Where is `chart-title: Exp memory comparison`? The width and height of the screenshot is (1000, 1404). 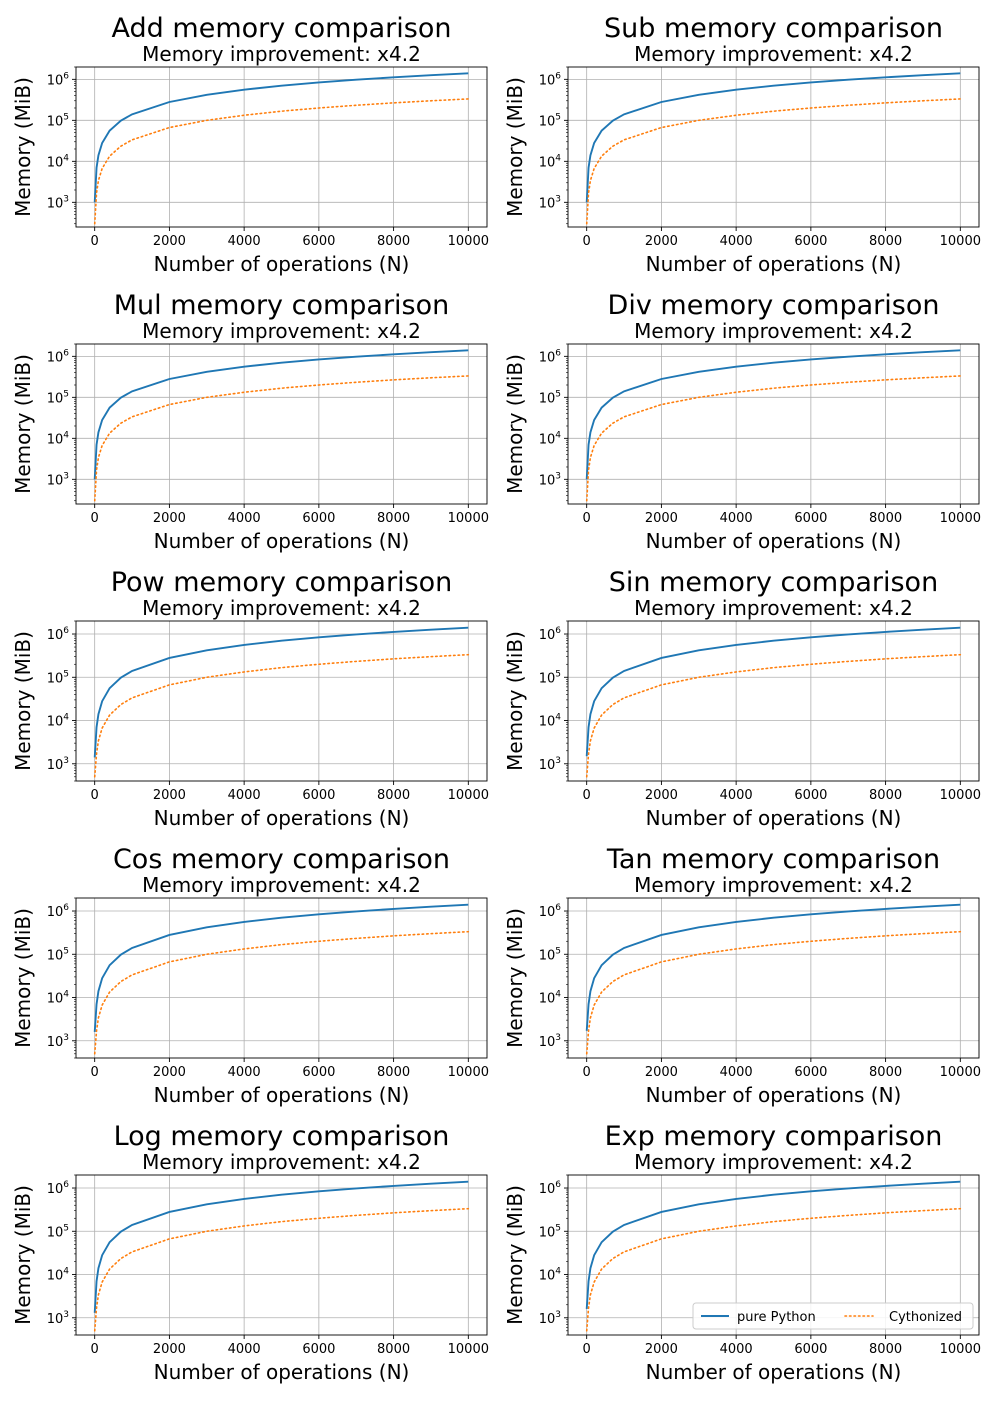
chart-title: Exp memory comparison is located at coordinates (774, 1136).